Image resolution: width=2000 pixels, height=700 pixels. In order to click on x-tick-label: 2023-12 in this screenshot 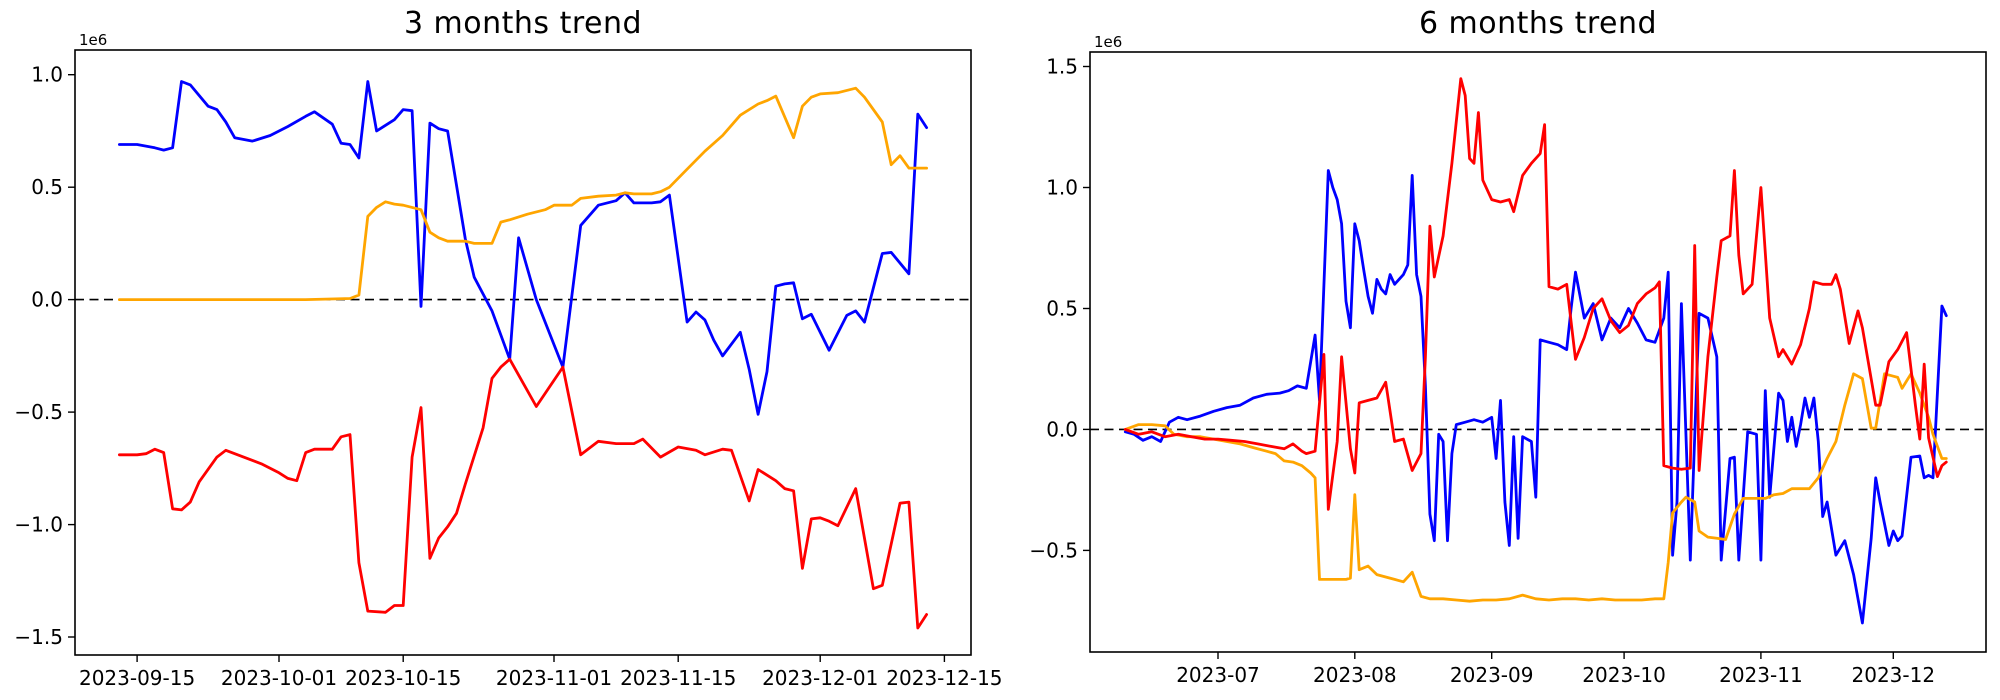, I will do `click(1894, 675)`.